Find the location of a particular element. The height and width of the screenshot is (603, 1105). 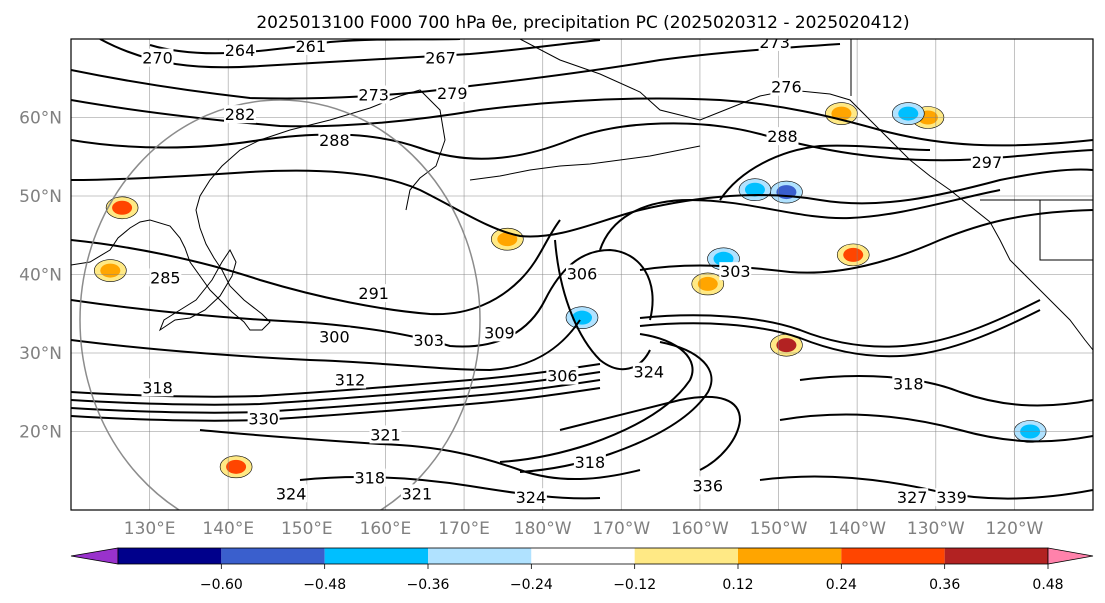

contour-label: 312 is located at coordinates (350, 379).